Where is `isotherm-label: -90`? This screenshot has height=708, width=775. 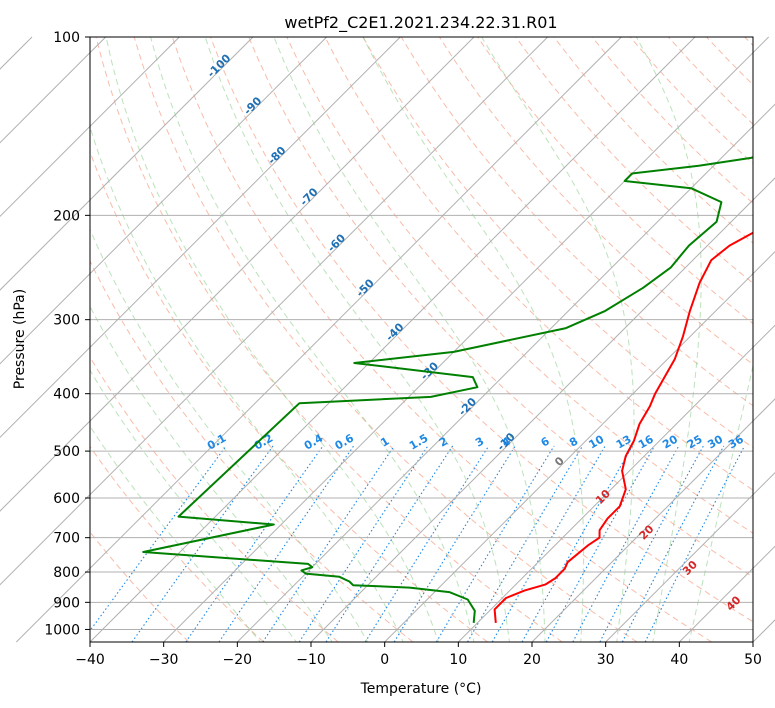 isotherm-label: -90 is located at coordinates (252, 105).